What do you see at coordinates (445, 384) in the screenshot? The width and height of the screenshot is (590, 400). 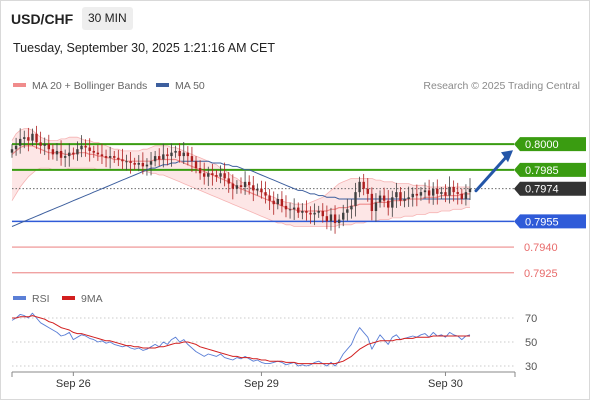 I see `x-tick-label: Sep 30` at bounding box center [445, 384].